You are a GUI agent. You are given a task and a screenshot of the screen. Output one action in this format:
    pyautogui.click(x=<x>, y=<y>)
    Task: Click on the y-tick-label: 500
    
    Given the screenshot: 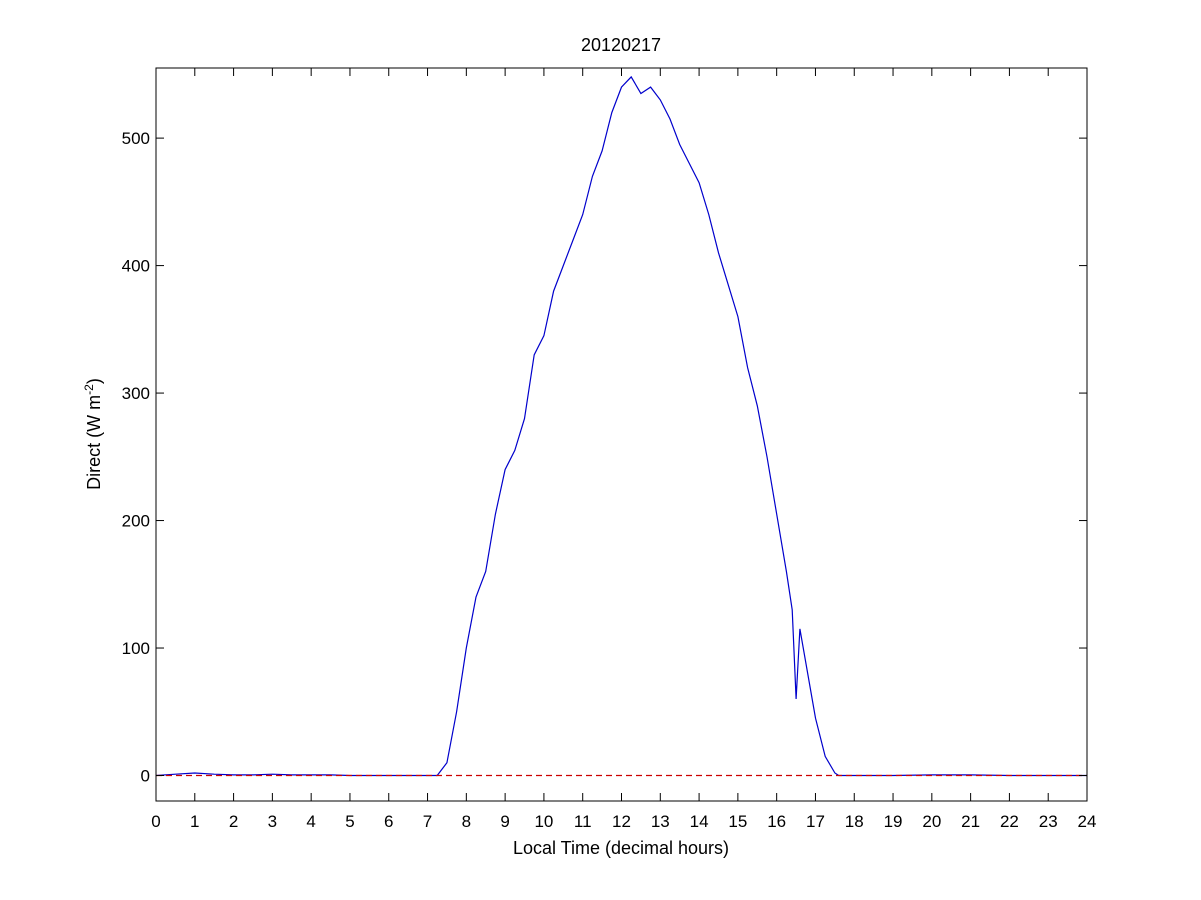 What is the action you would take?
    pyautogui.click(x=136, y=138)
    